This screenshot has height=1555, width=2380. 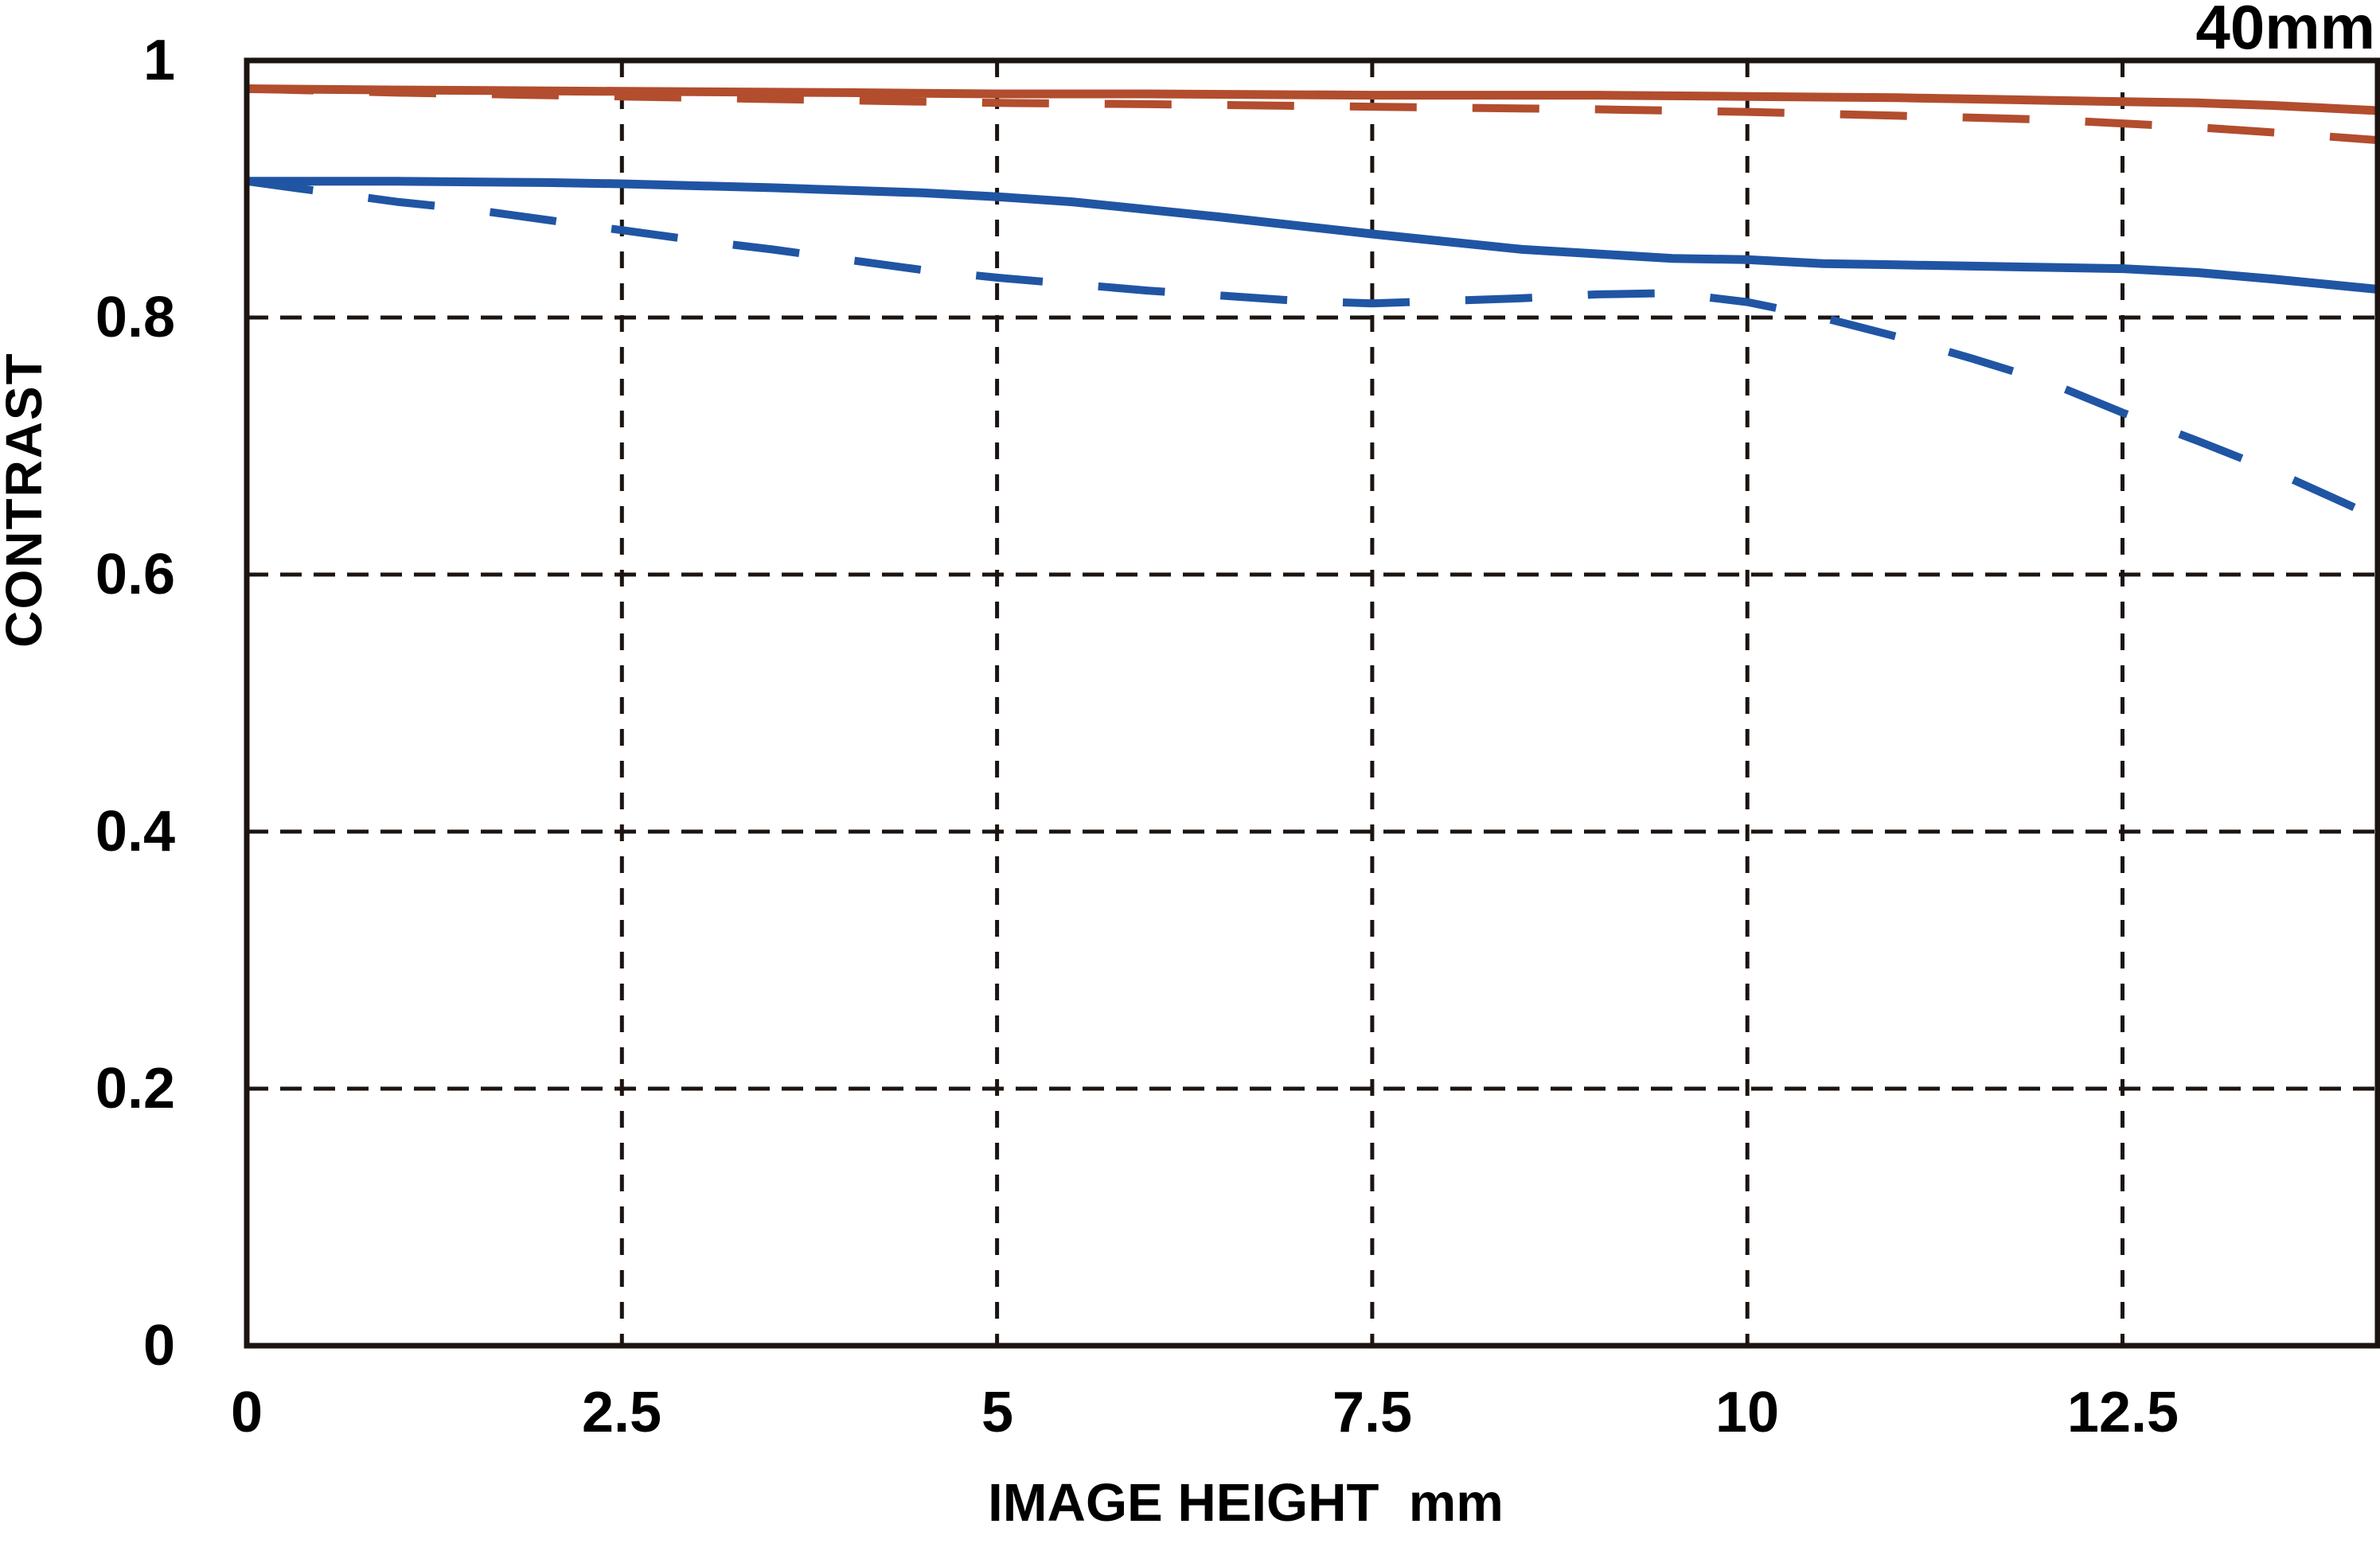 What do you see at coordinates (621, 1412) in the screenshot?
I see `x-tick-2-5: 2.5` at bounding box center [621, 1412].